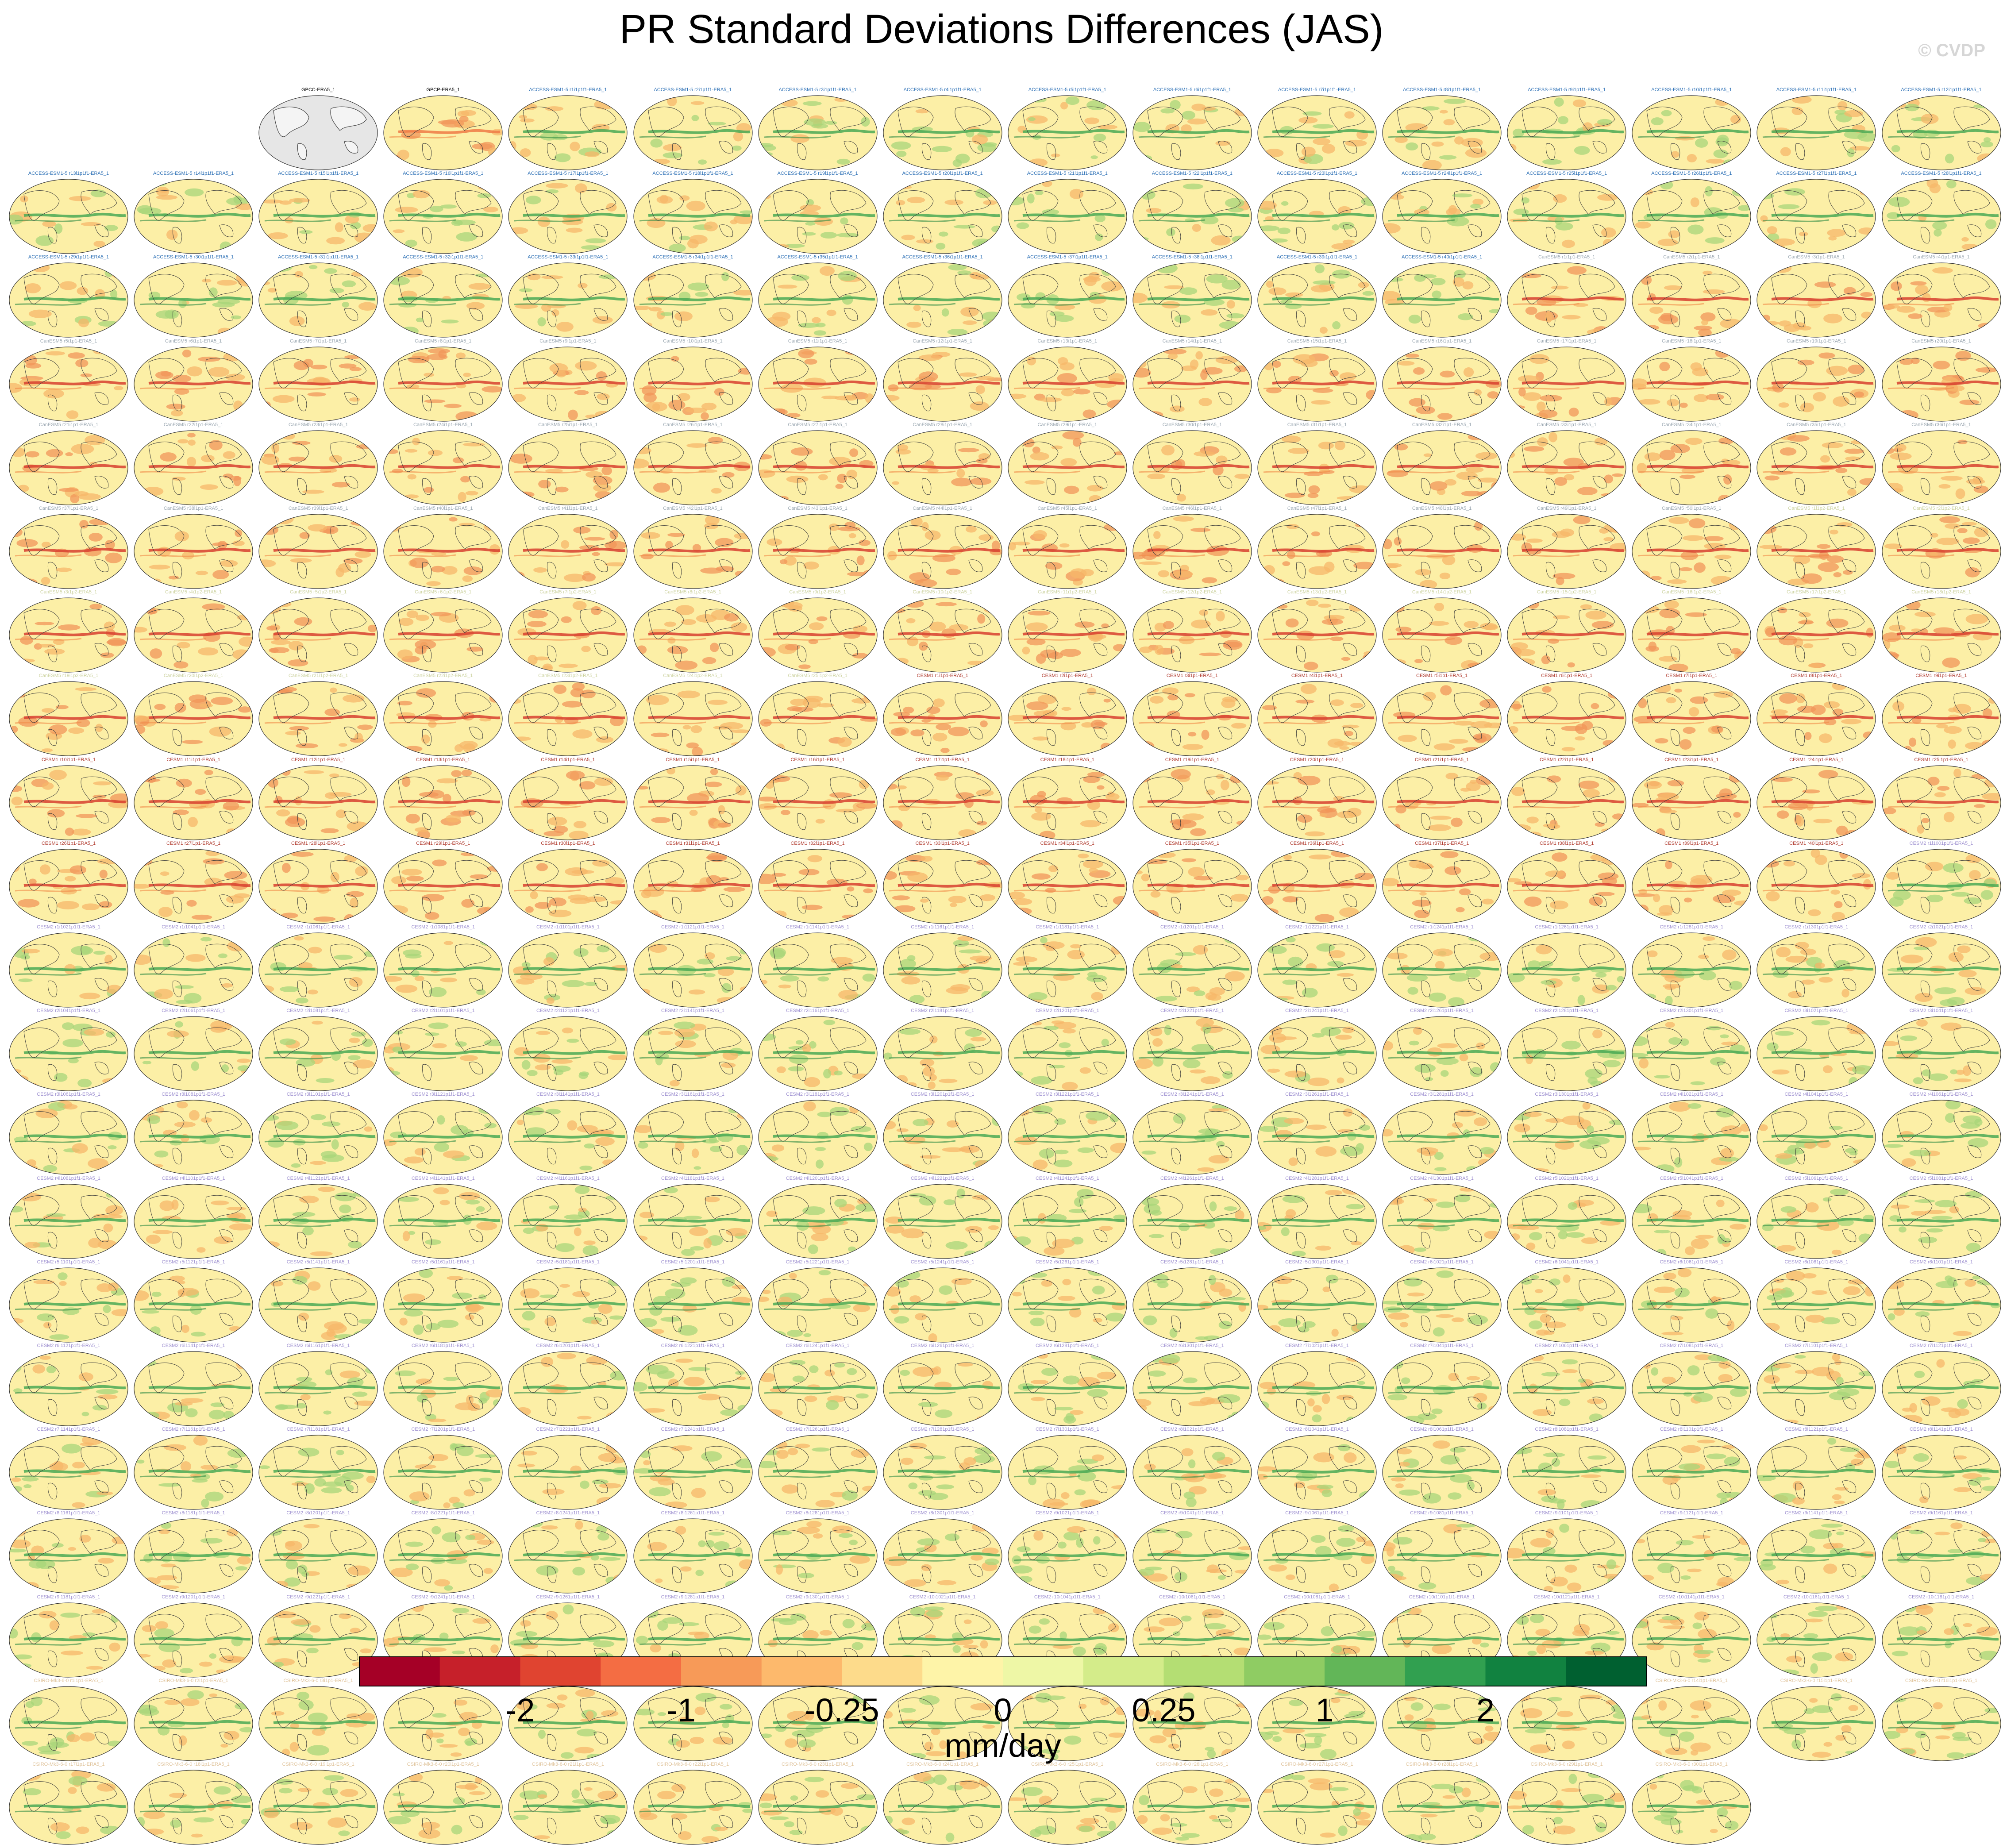 This screenshot has height=1848, width=2003. I want to click on panel-title: CESM2 r9i1301p1f1-ERA5_1, so click(817, 1597).